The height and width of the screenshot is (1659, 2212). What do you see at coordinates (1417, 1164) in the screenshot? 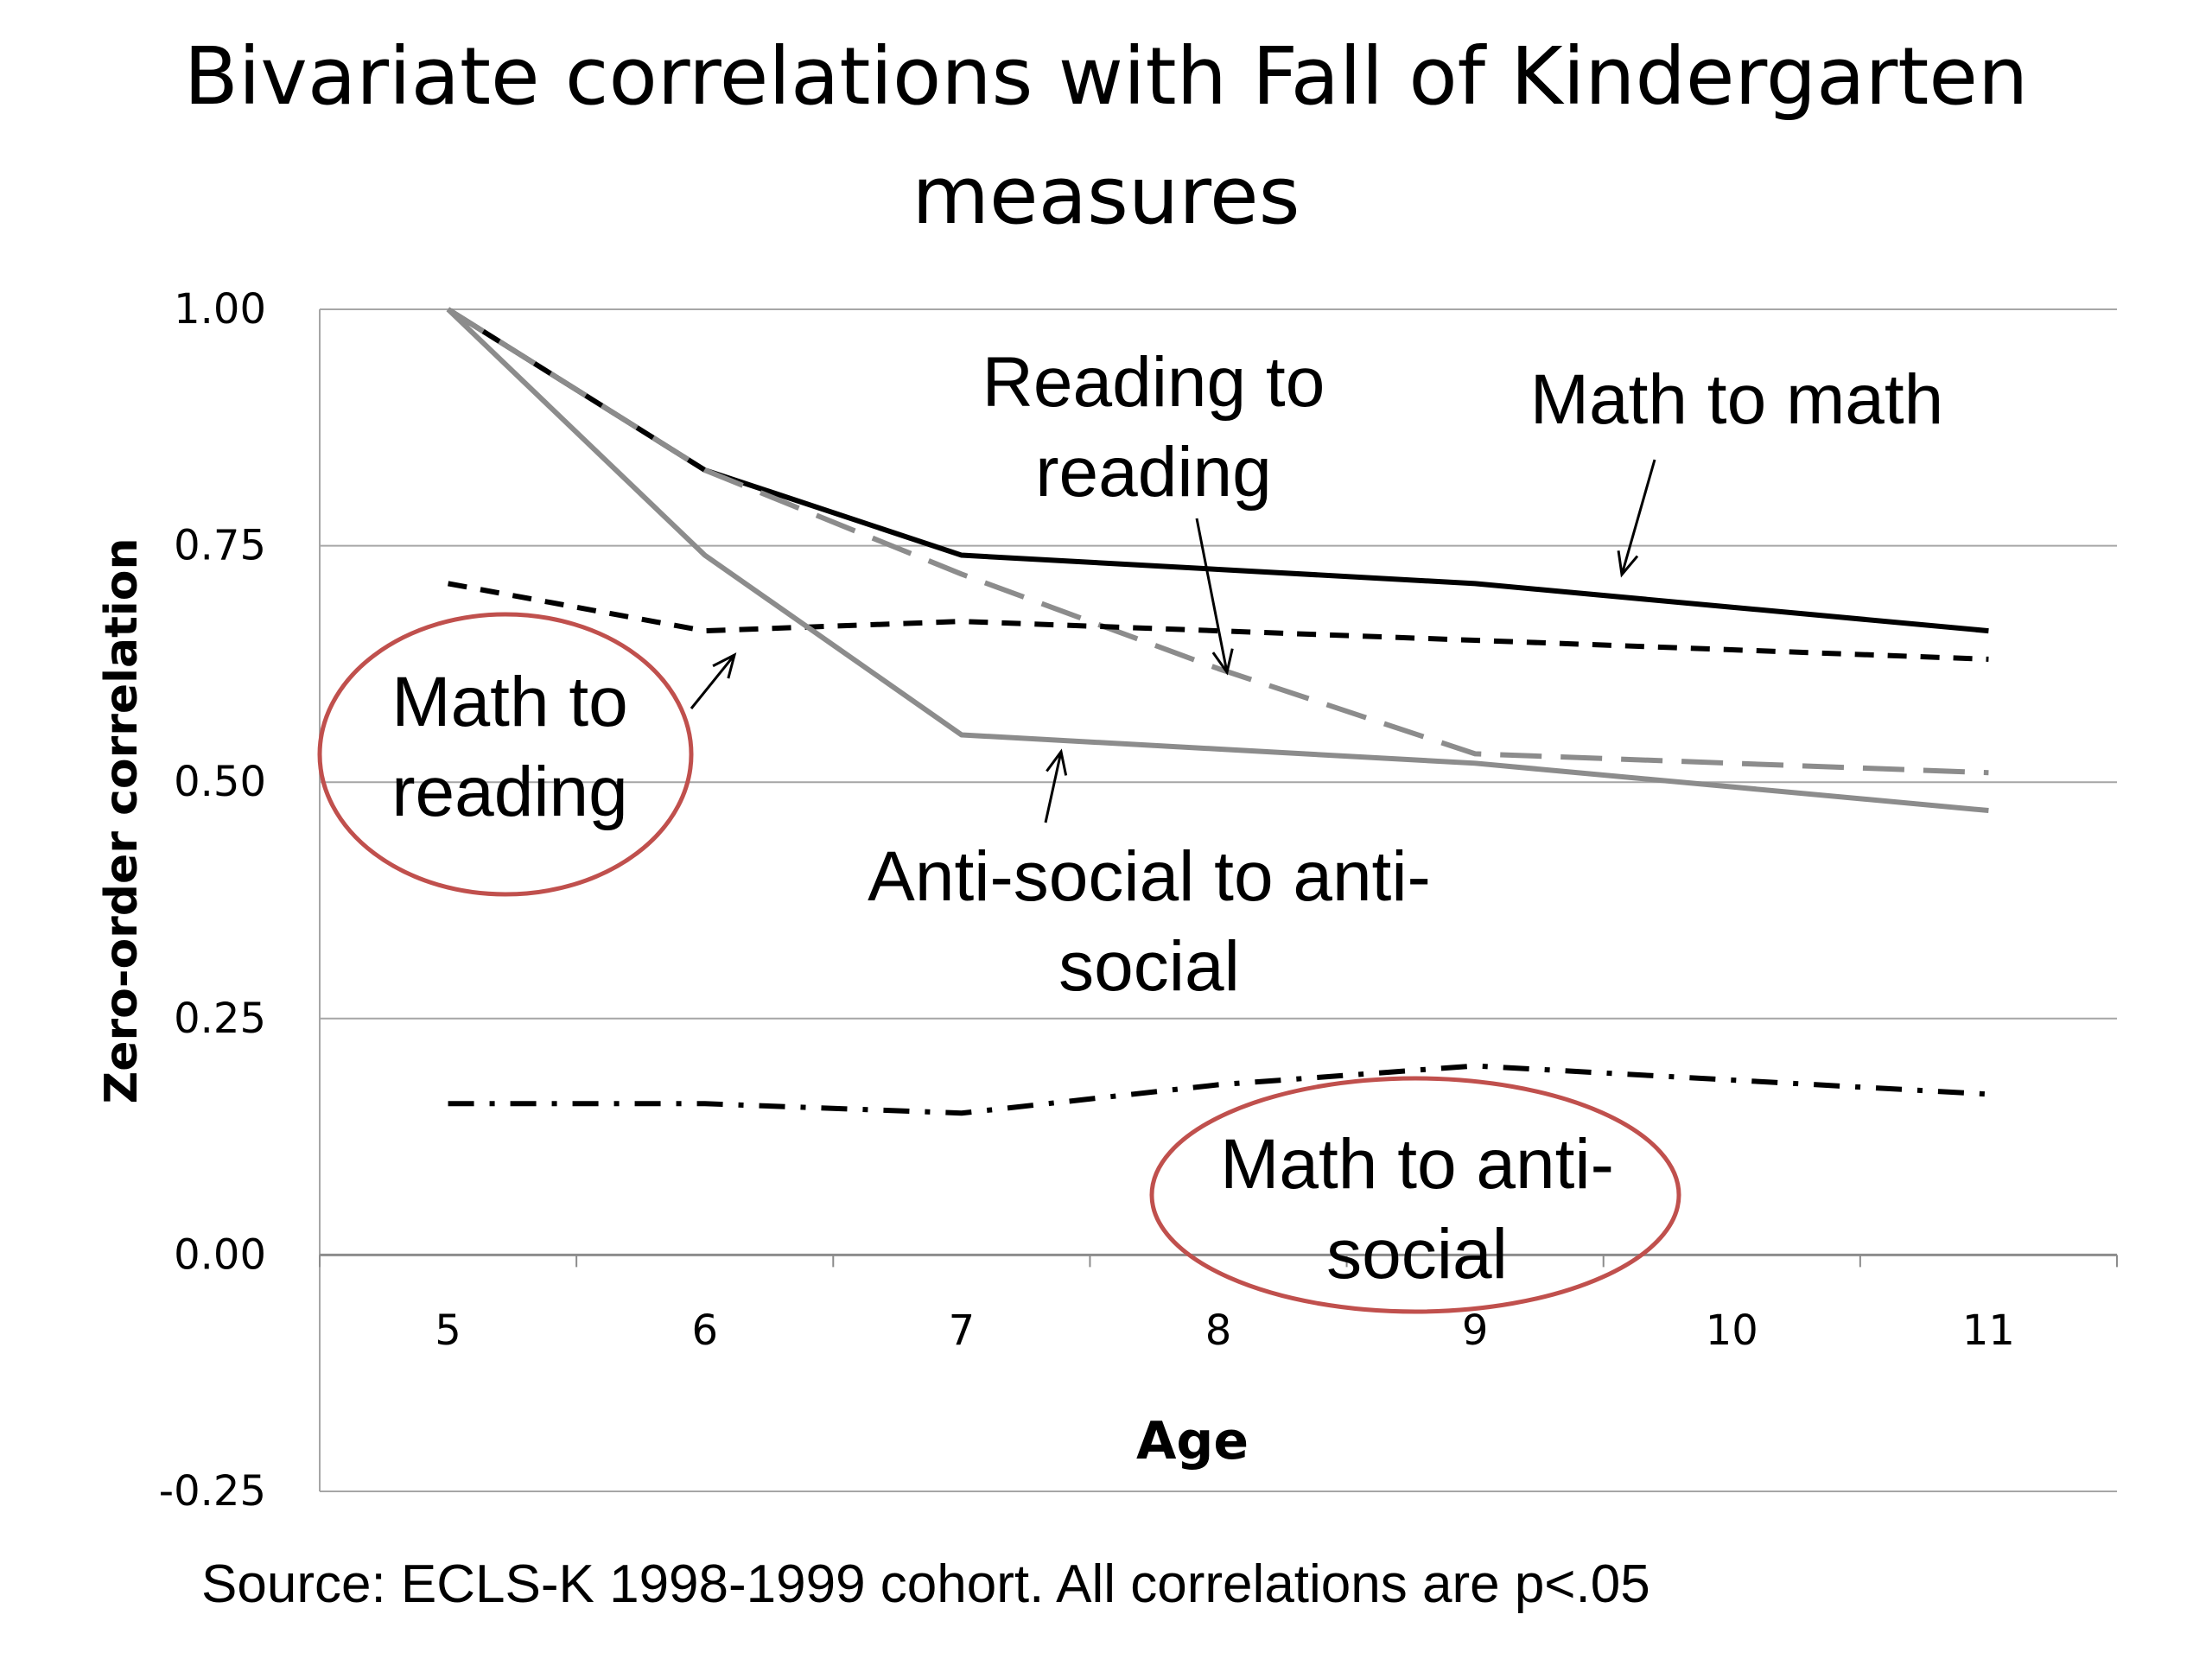
I see `series-label-math-to-anti-social: Math to anti-` at bounding box center [1417, 1164].